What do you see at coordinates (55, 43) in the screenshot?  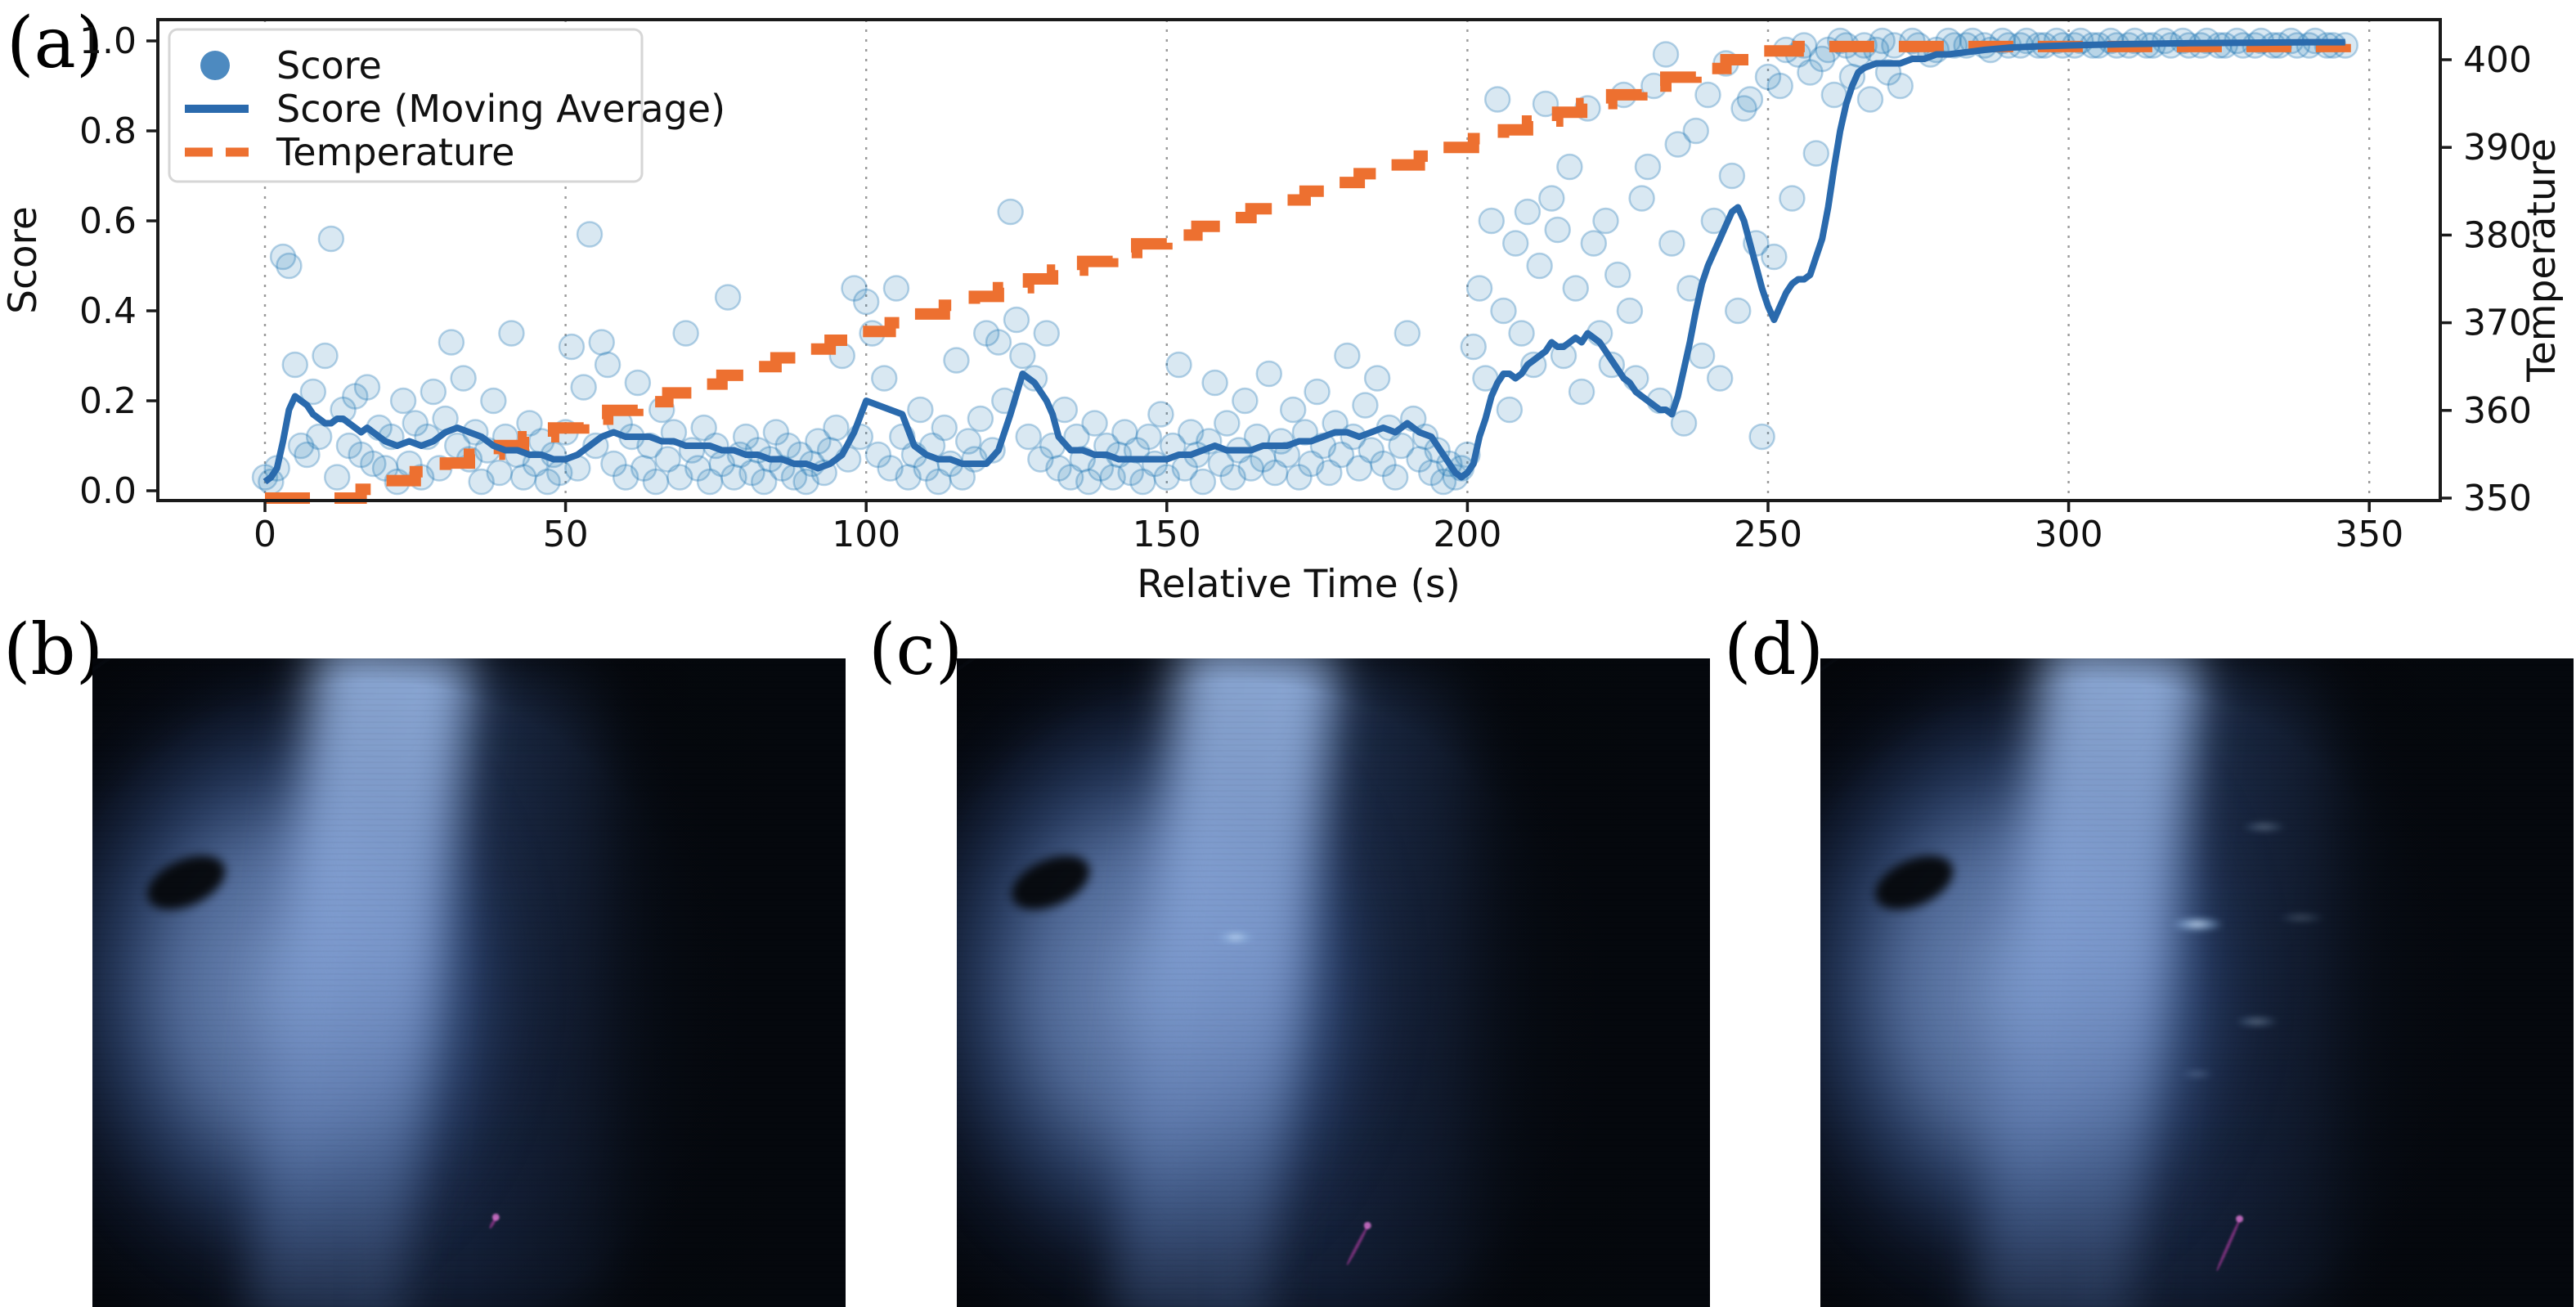 I see `panel-a-label: (a)` at bounding box center [55, 43].